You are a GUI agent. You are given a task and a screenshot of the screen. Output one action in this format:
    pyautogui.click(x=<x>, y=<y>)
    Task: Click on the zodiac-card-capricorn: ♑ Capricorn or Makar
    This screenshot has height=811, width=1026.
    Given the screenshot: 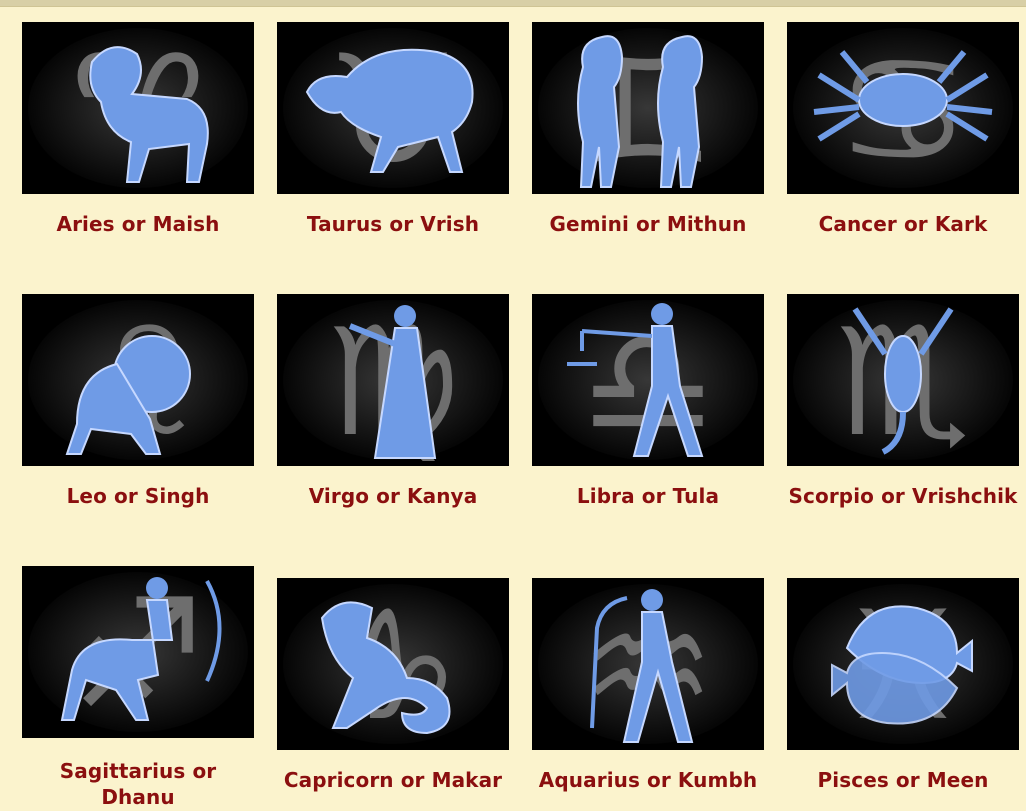 What is the action you would take?
    pyautogui.click(x=393, y=685)
    